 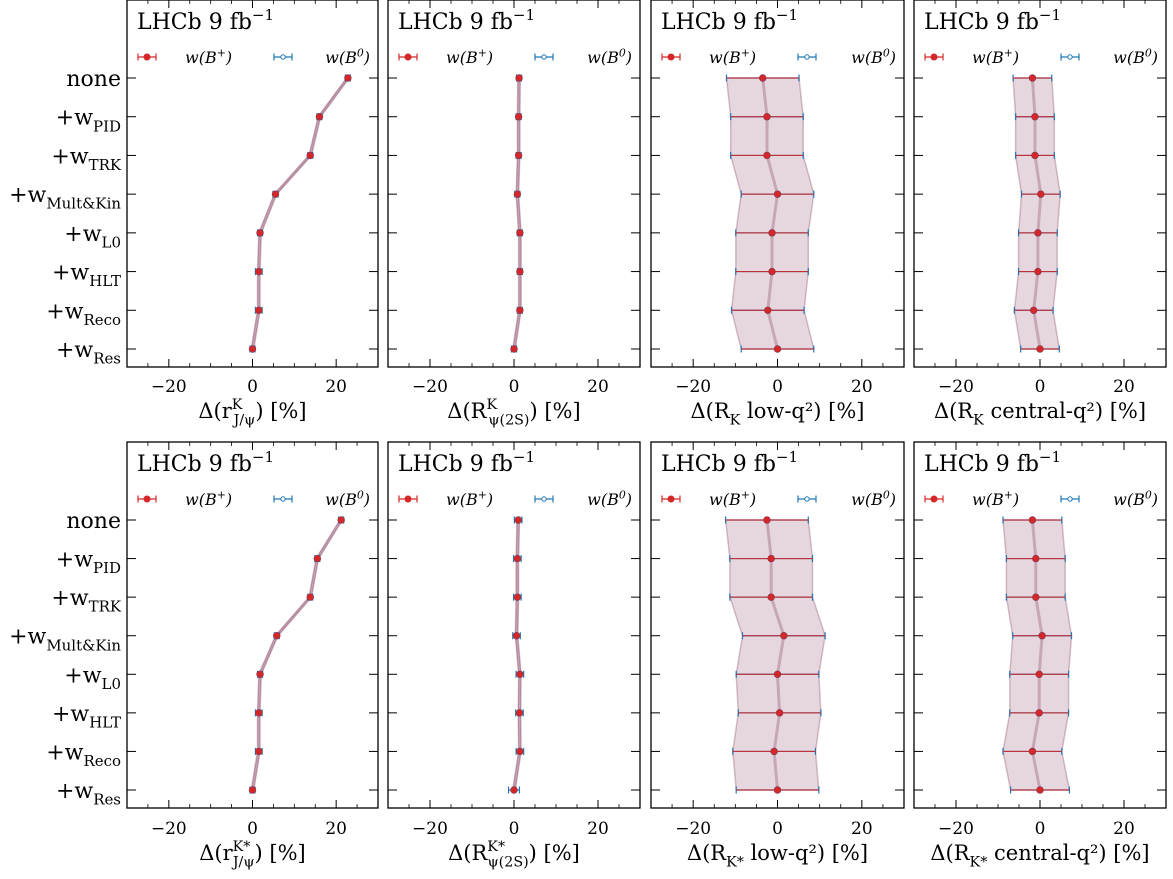 What do you see at coordinates (777, 413) in the screenshot?
I see `x-axis-label: Δ(RK low-q²) [%]` at bounding box center [777, 413].